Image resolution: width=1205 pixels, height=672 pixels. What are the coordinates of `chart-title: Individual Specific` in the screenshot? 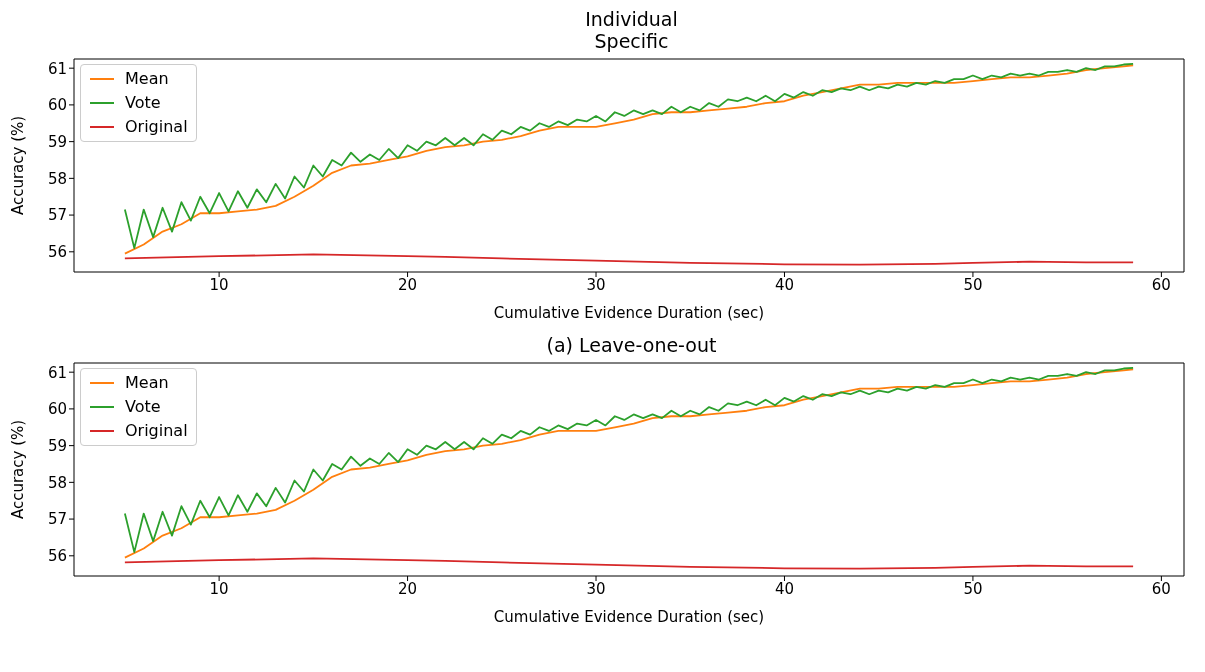 It's located at (631, 30).